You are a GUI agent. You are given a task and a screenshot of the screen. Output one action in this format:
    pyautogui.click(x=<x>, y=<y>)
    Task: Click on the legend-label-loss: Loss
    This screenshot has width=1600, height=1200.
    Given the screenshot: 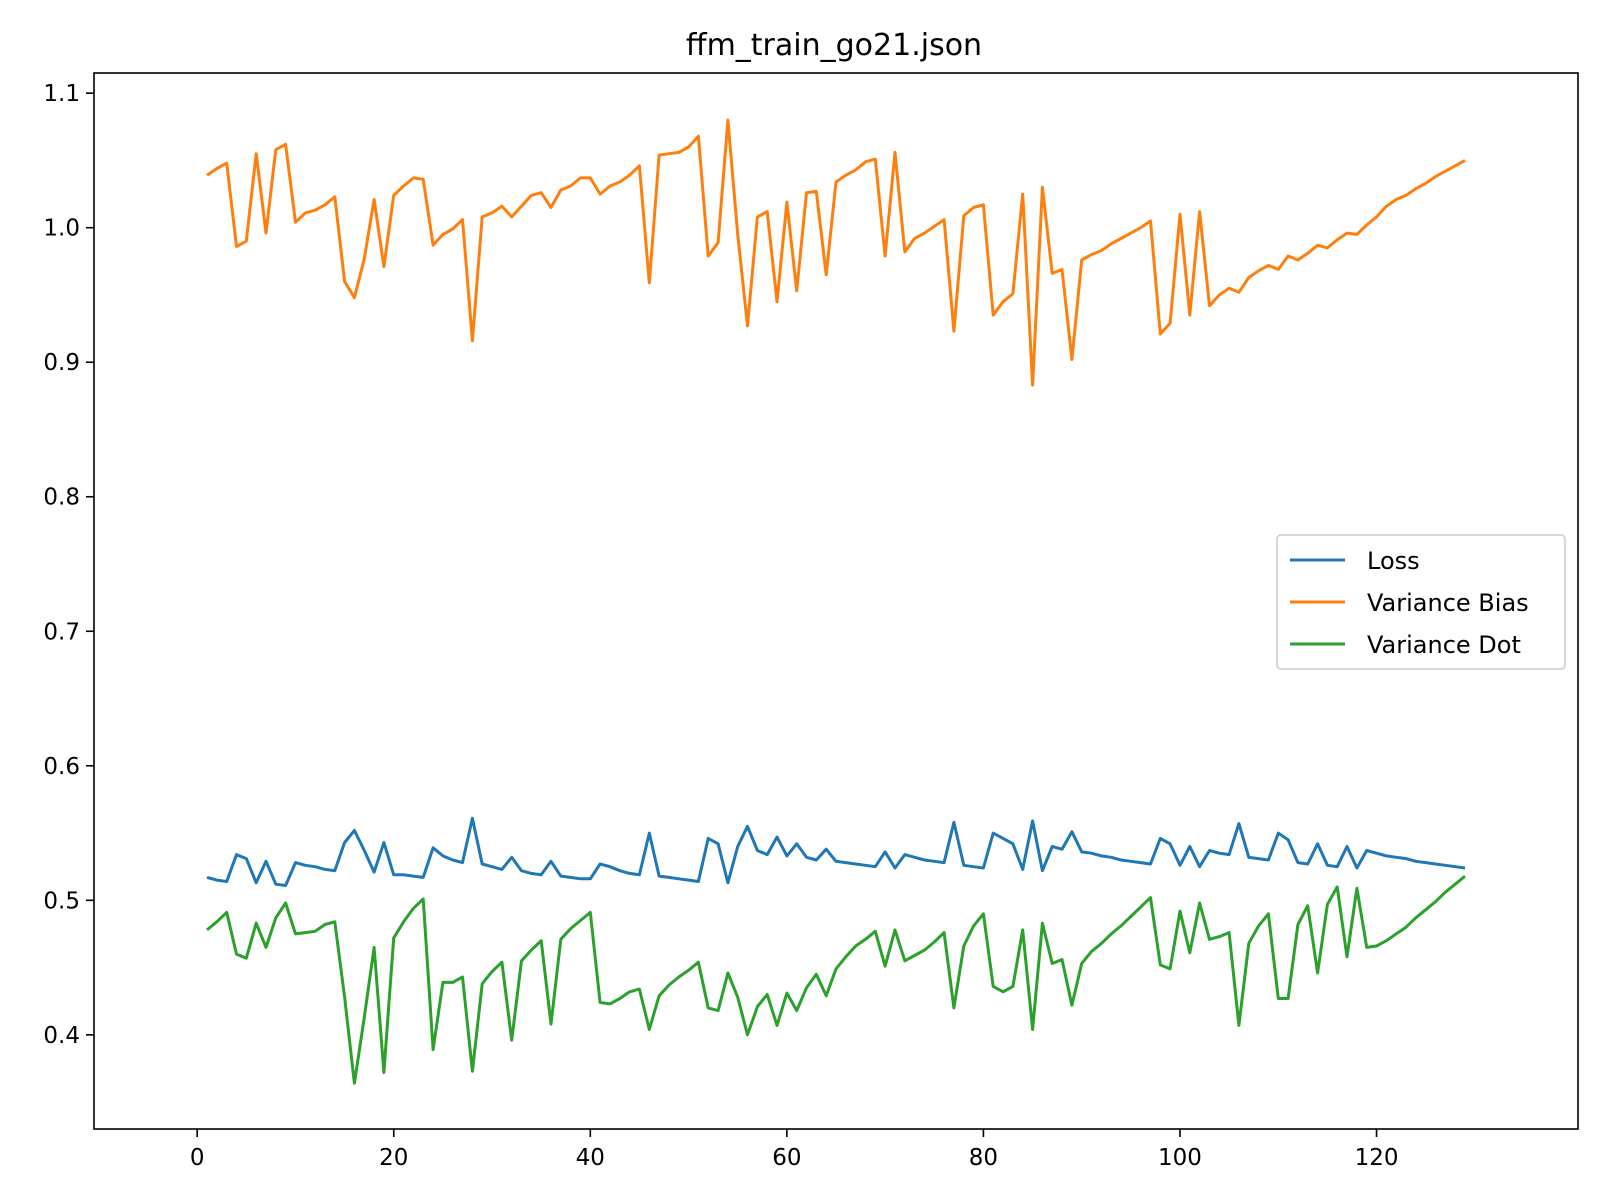 What is the action you would take?
    pyautogui.click(x=1393, y=561)
    